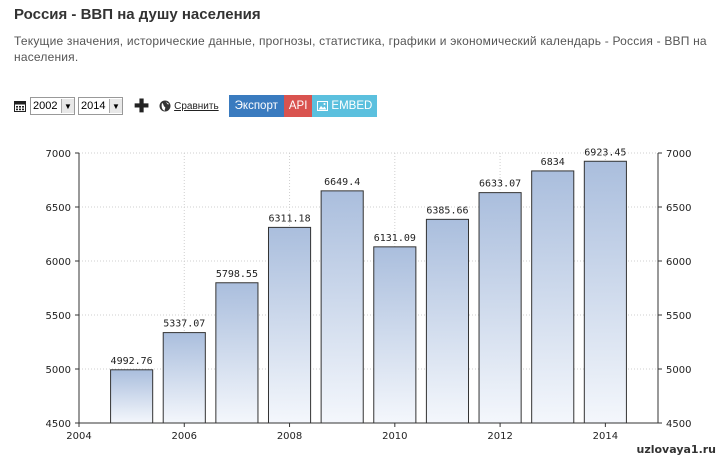 Image resolution: width=724 pixels, height=458 pixels. Describe the element at coordinates (395, 238) in the screenshot. I see `data-label-2010: 6131.09` at that location.